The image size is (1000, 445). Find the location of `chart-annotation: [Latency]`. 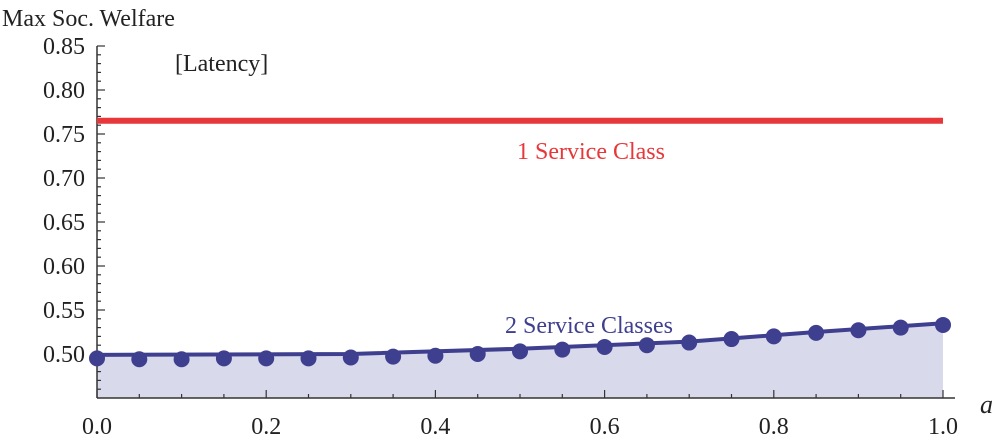

chart-annotation: [Latency] is located at coordinates (221, 64).